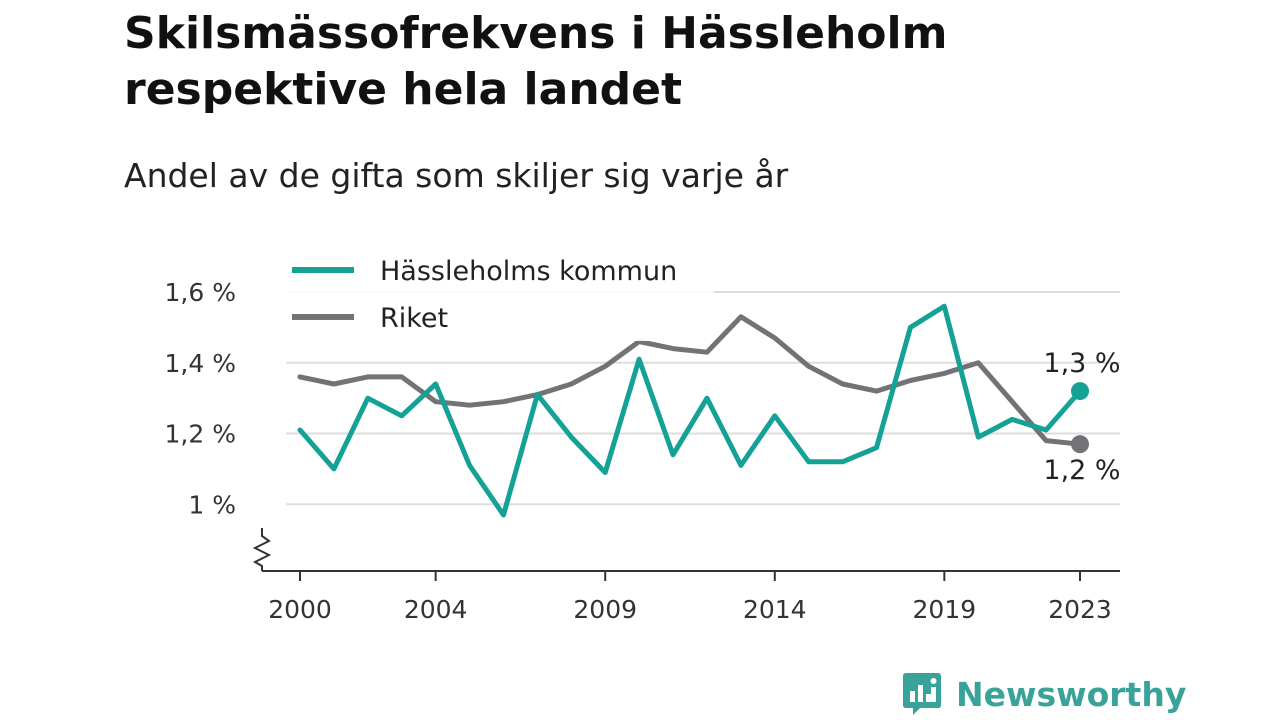  I want to click on x-tick-label: 2019, so click(945, 609).